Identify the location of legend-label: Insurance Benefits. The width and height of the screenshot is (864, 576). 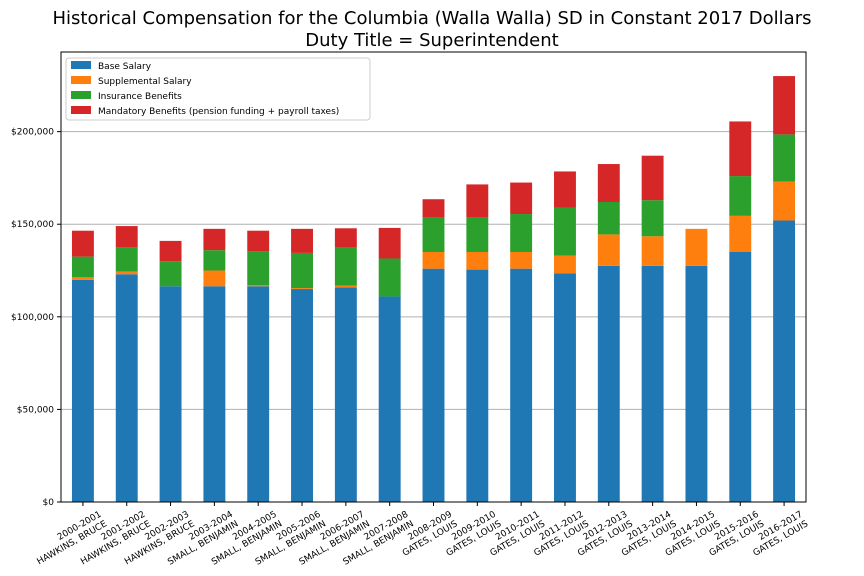
(140, 97).